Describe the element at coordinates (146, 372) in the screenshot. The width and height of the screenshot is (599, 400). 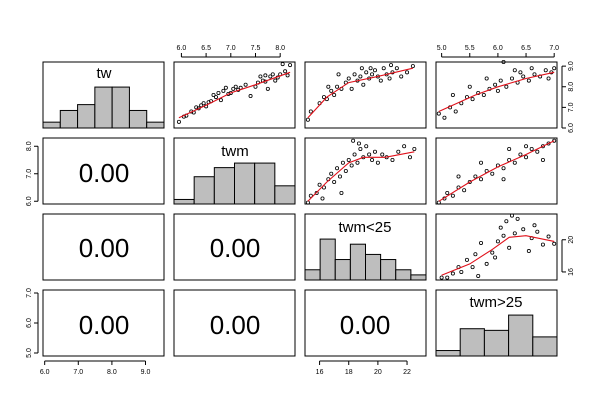
I see `x-tick-label-1-4: 9.0` at that location.